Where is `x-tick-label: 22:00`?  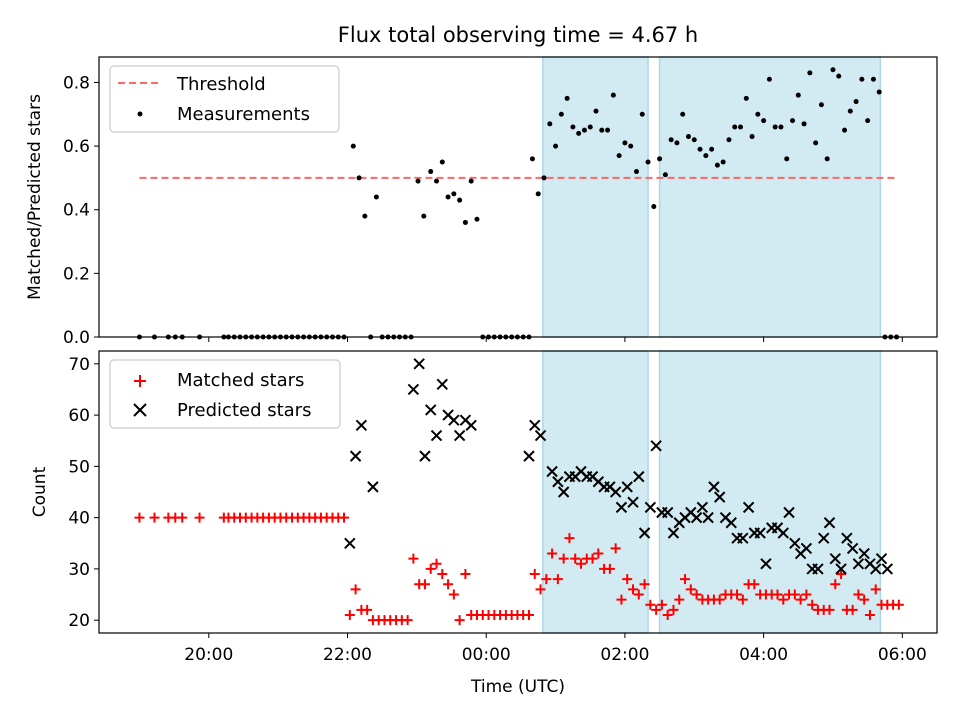 x-tick-label: 22:00 is located at coordinates (347, 655).